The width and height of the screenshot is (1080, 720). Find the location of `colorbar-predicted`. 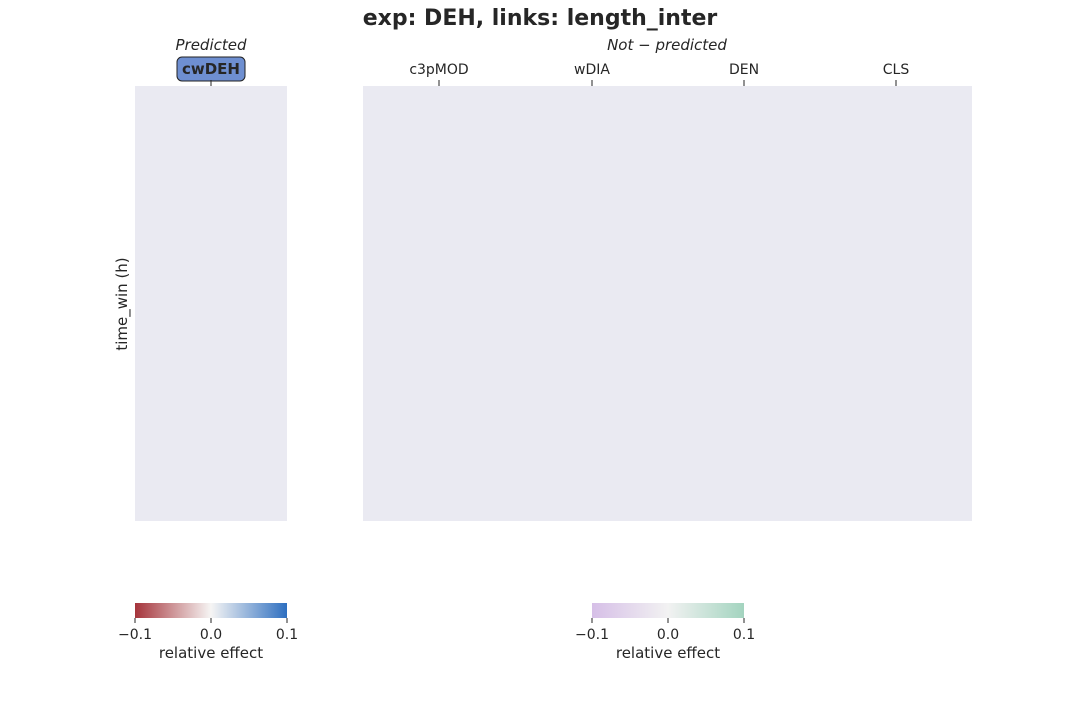

colorbar-predicted is located at coordinates (211, 610).